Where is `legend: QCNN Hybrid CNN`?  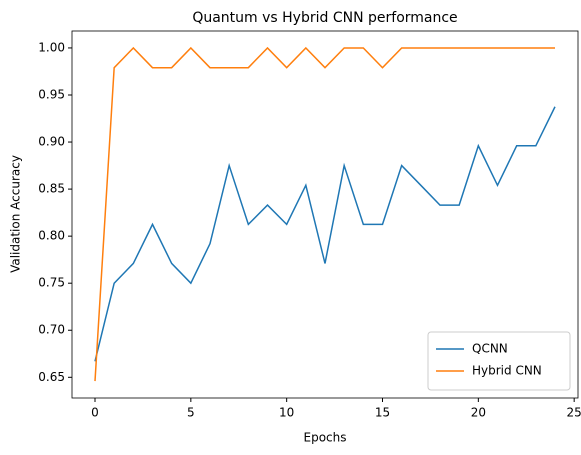 legend: QCNN Hybrid CNN is located at coordinates (499, 361).